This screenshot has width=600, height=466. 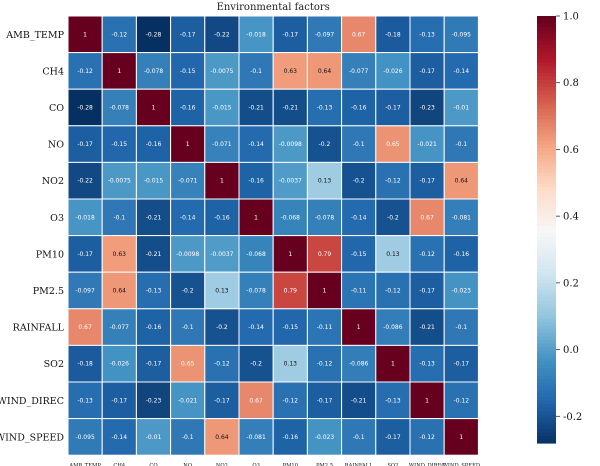 I want to click on row-label: PM10, so click(x=50, y=254).